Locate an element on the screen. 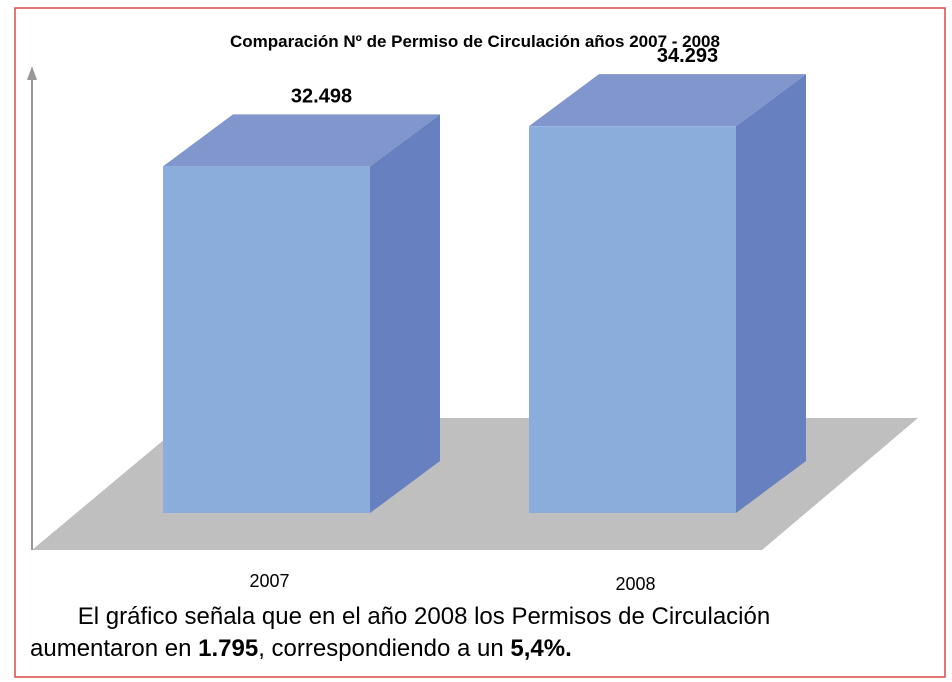  note-number: 1.795 is located at coordinates (228, 648).